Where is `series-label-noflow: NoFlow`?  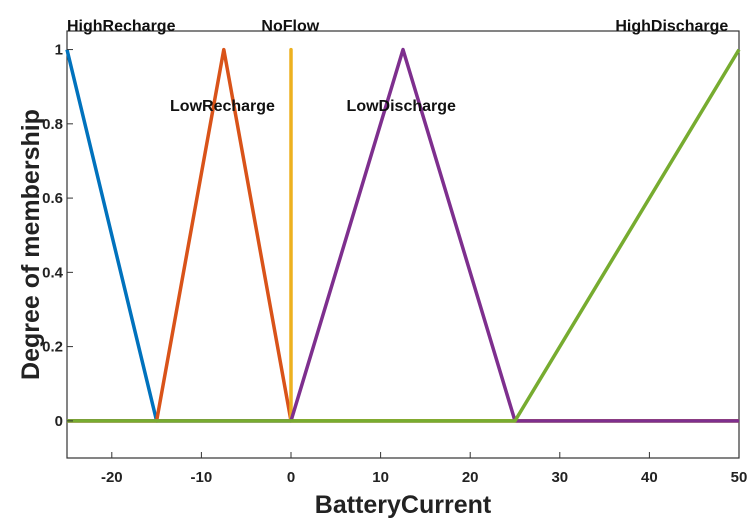
series-label-noflow: NoFlow is located at coordinates (290, 26).